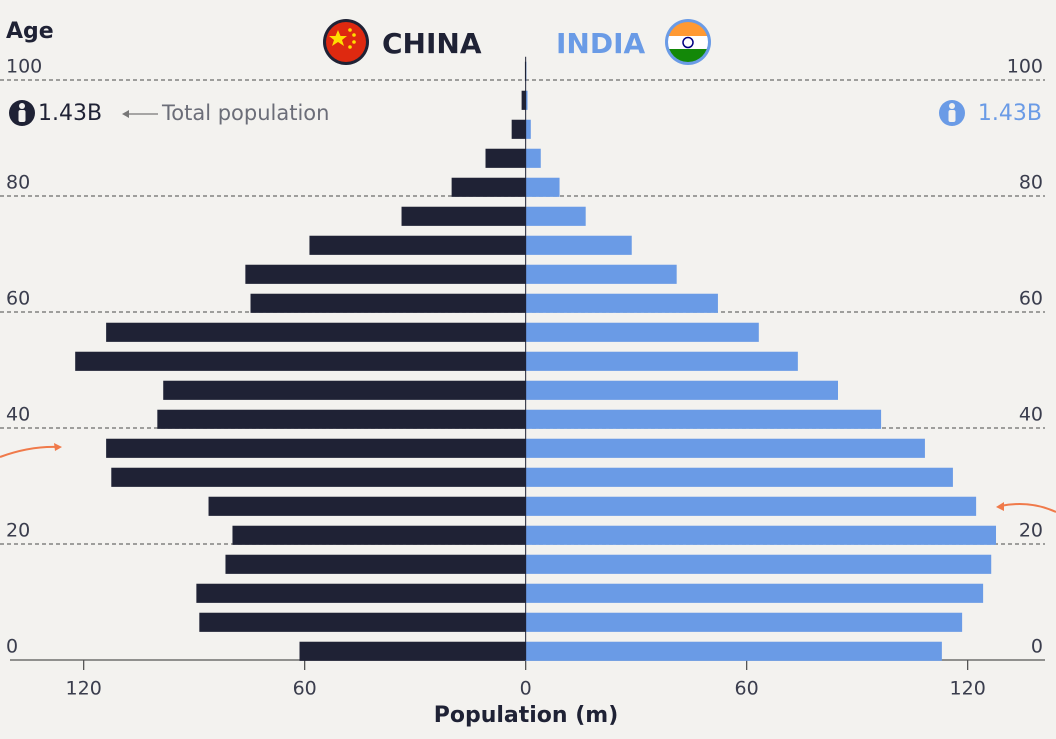 Image resolution: width=1056 pixels, height=739 pixels. I want to click on legend-india: INDIA, so click(601, 43).